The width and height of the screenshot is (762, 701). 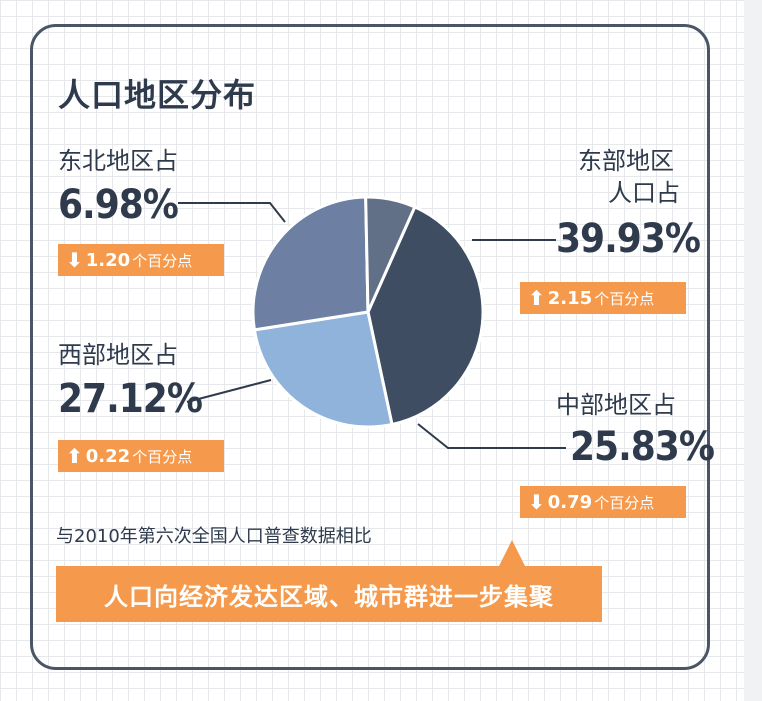 I want to click on northeast-change-value: 1.20, so click(x=108, y=260).